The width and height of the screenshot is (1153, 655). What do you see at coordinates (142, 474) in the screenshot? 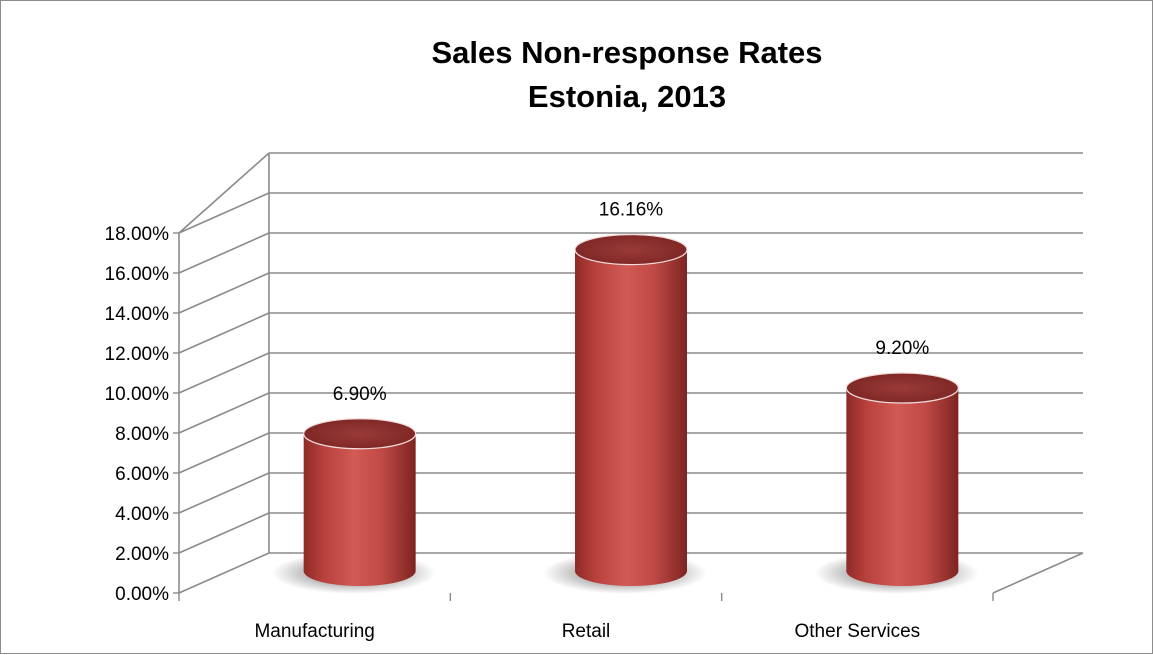
I see `y-tick-label: 6.00%` at bounding box center [142, 474].